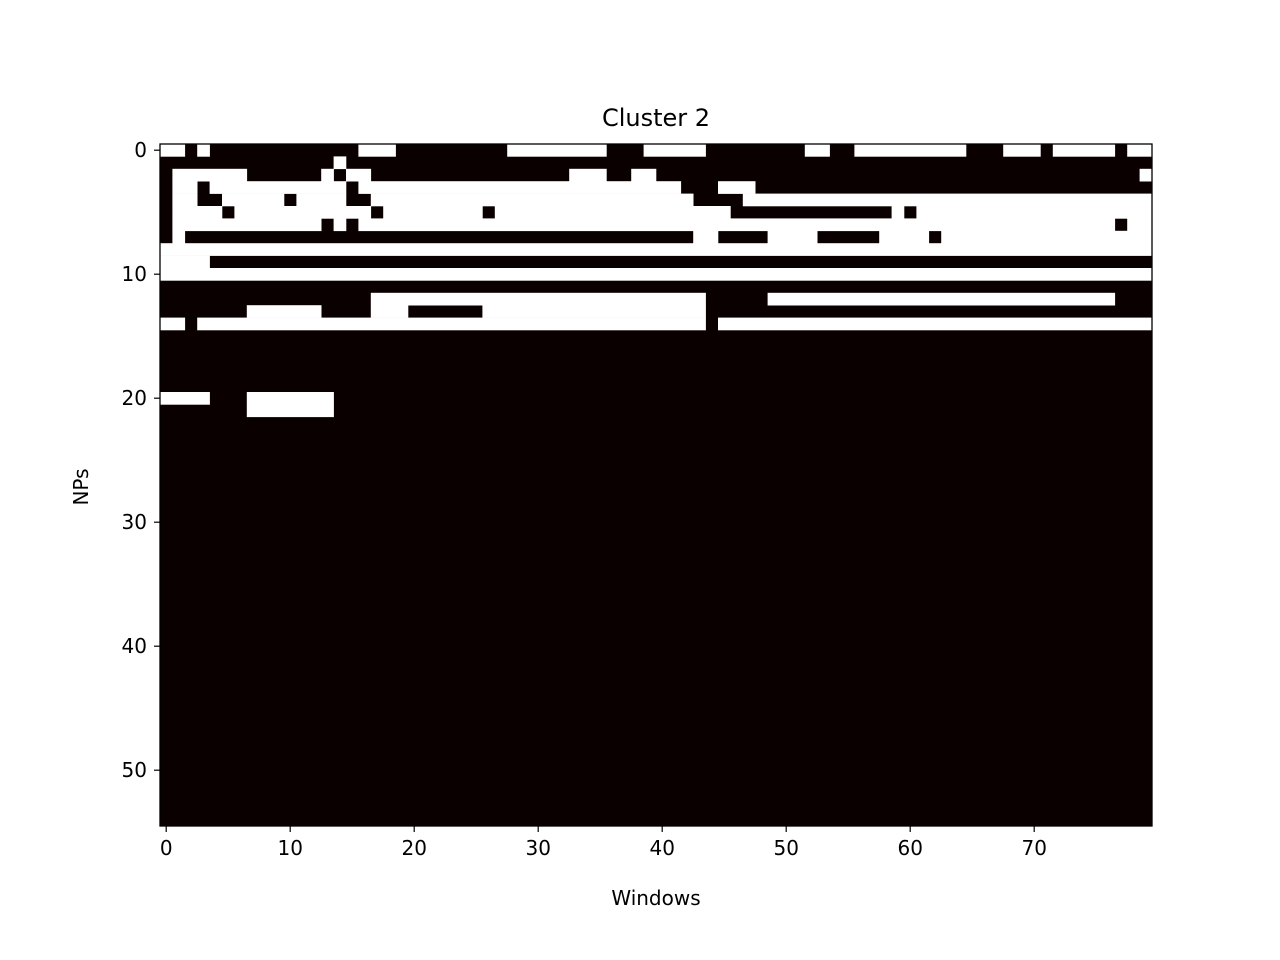 This screenshot has height=960, width=1280. I want to click on x-tick-label: 10, so click(289, 848).